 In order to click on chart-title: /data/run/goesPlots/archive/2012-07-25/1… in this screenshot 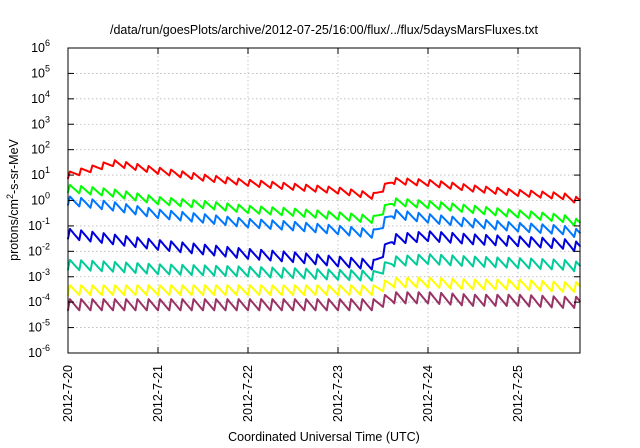, I will do `click(324, 30)`.